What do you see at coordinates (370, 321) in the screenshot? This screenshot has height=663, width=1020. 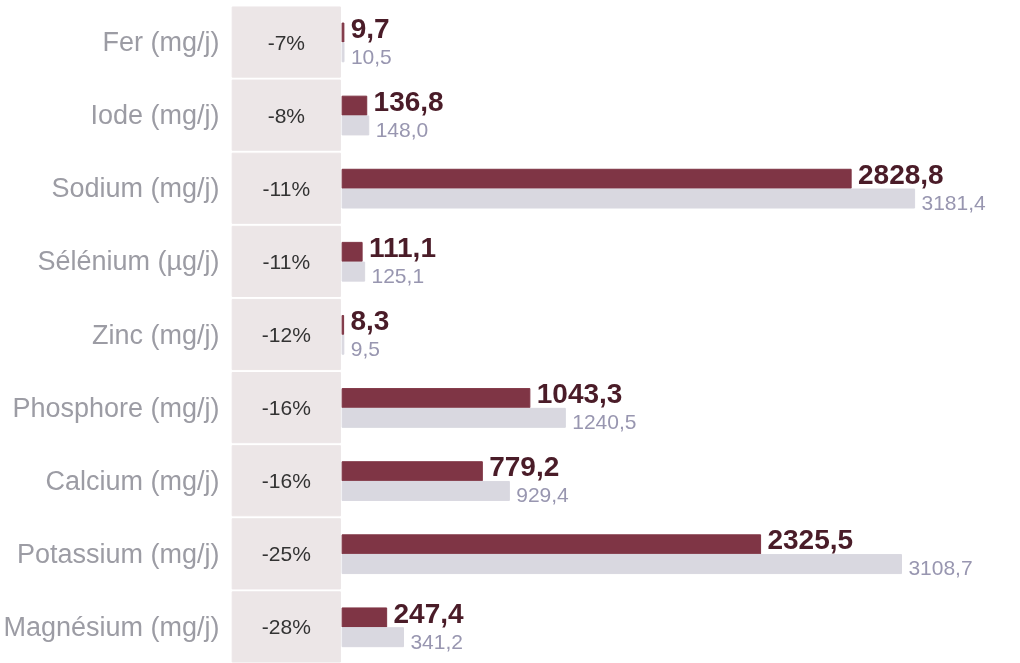 I see `data-label: 8,3` at bounding box center [370, 321].